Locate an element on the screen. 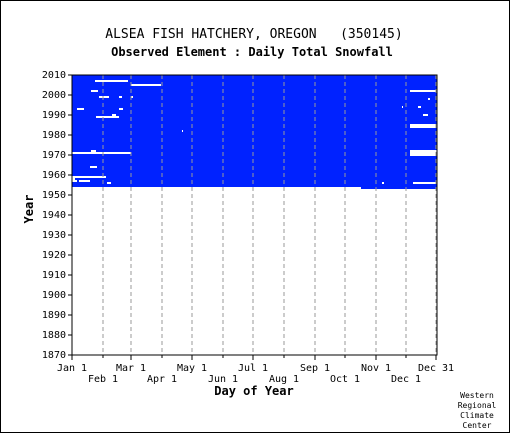  x-tick-label-lower-1: Apr 1 is located at coordinates (162, 379).